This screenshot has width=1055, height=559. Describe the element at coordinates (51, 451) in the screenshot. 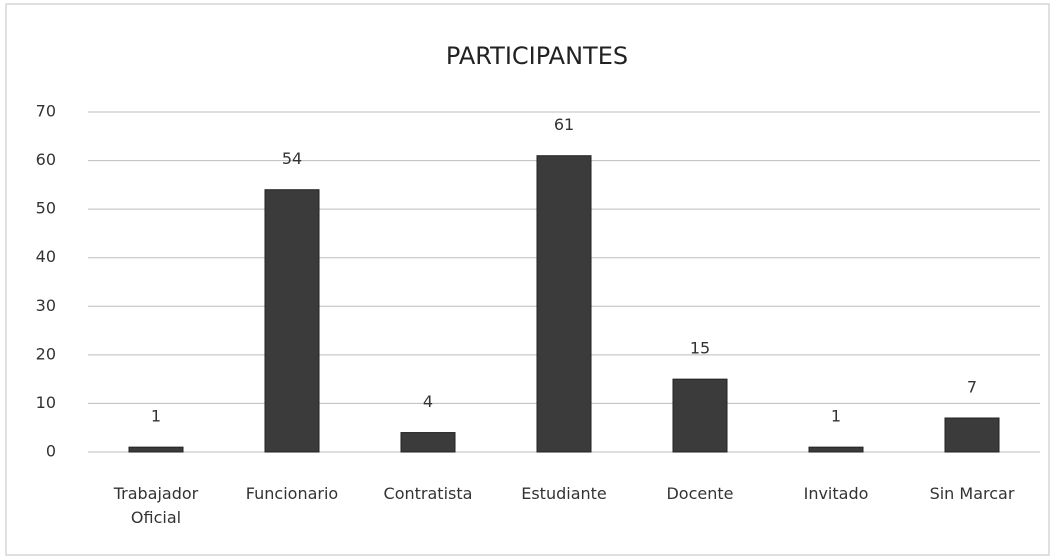

I see `y-tick-label: 0` at that location.